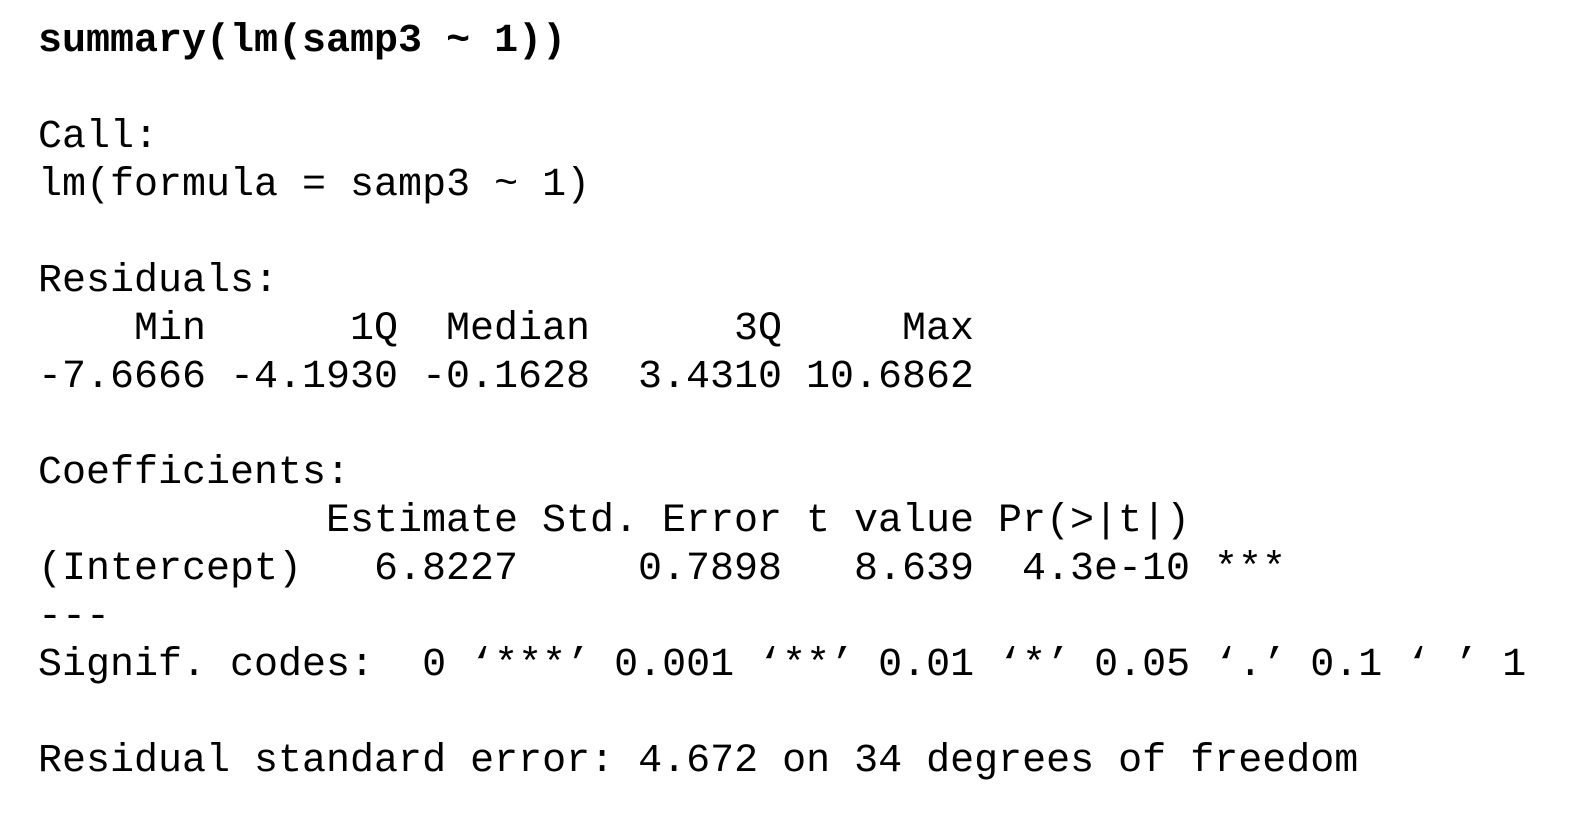 Image resolution: width=1576 pixels, height=826 pixels. Describe the element at coordinates (890, 521) in the screenshot. I see `coefficient-column: t value` at that location.